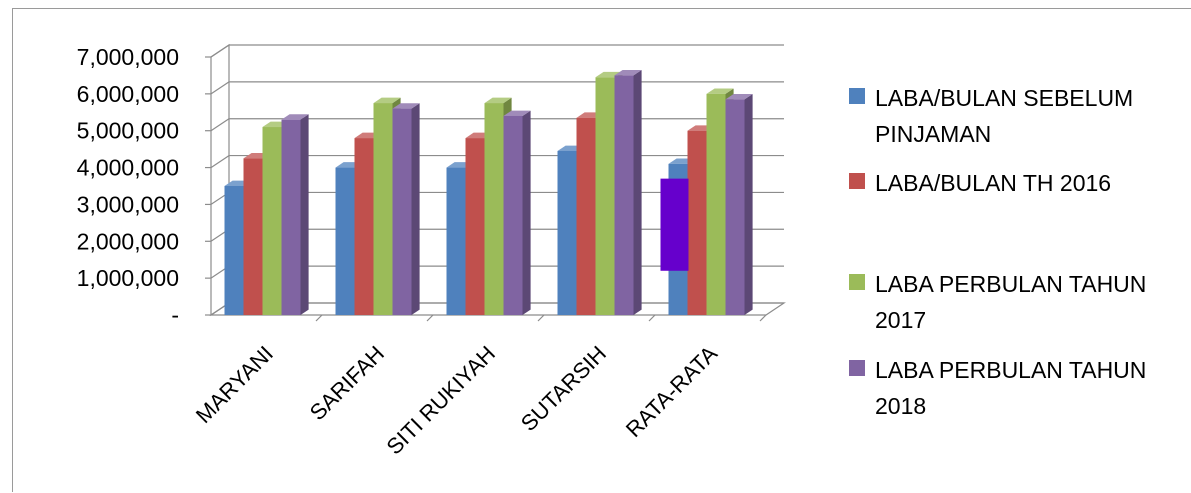 The width and height of the screenshot is (1191, 493). I want to click on y-tick-label: -, so click(175, 315).